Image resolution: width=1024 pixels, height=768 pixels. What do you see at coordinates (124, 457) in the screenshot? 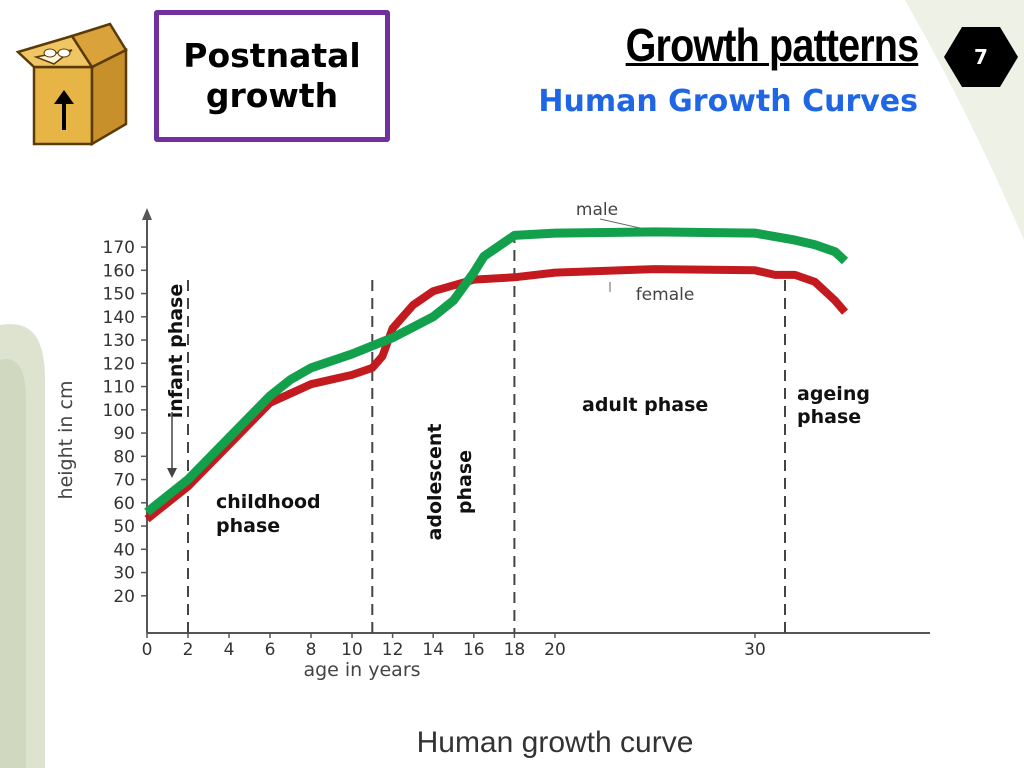
I see `y-tick-label: 80` at bounding box center [124, 457].